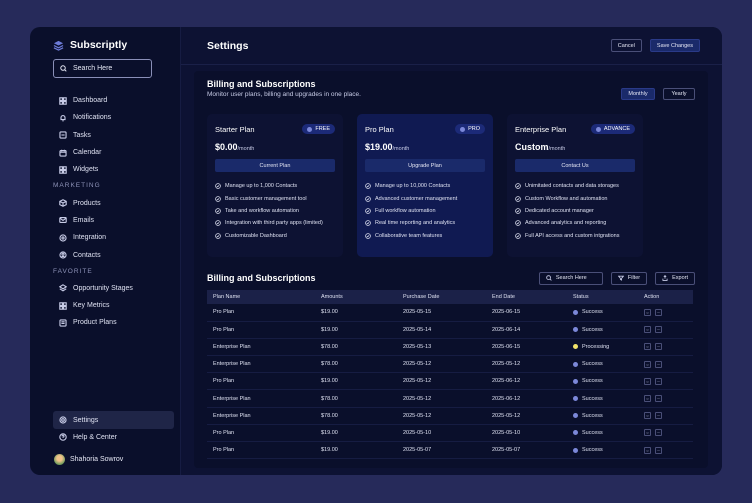 This screenshot has height=503, width=752. What do you see at coordinates (91, 306) in the screenshot?
I see `sidebar-item-label: Key Metrics` at bounding box center [91, 306].